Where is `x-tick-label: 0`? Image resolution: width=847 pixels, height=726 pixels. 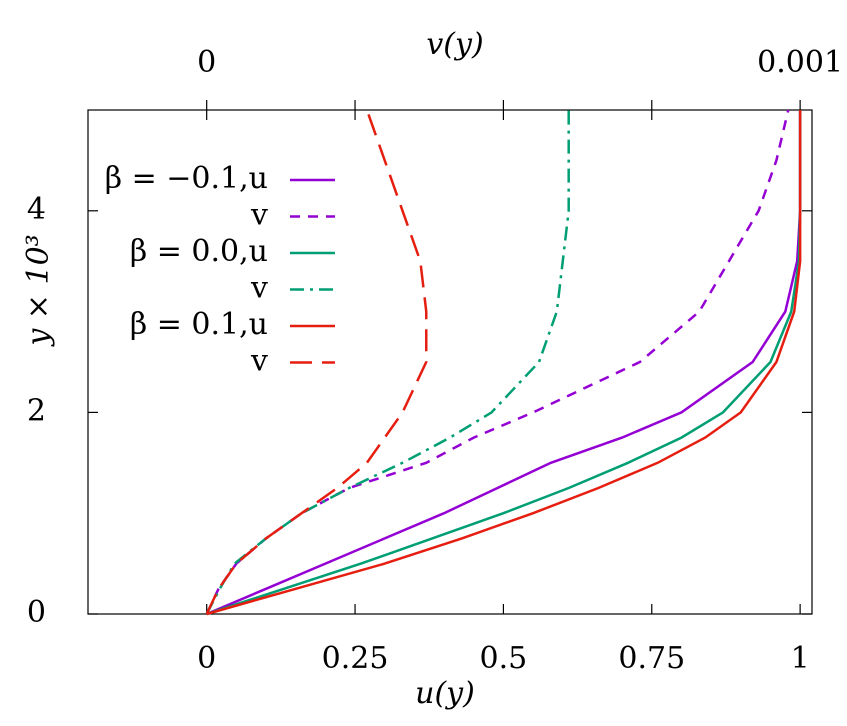 x-tick-label: 0 is located at coordinates (206, 658).